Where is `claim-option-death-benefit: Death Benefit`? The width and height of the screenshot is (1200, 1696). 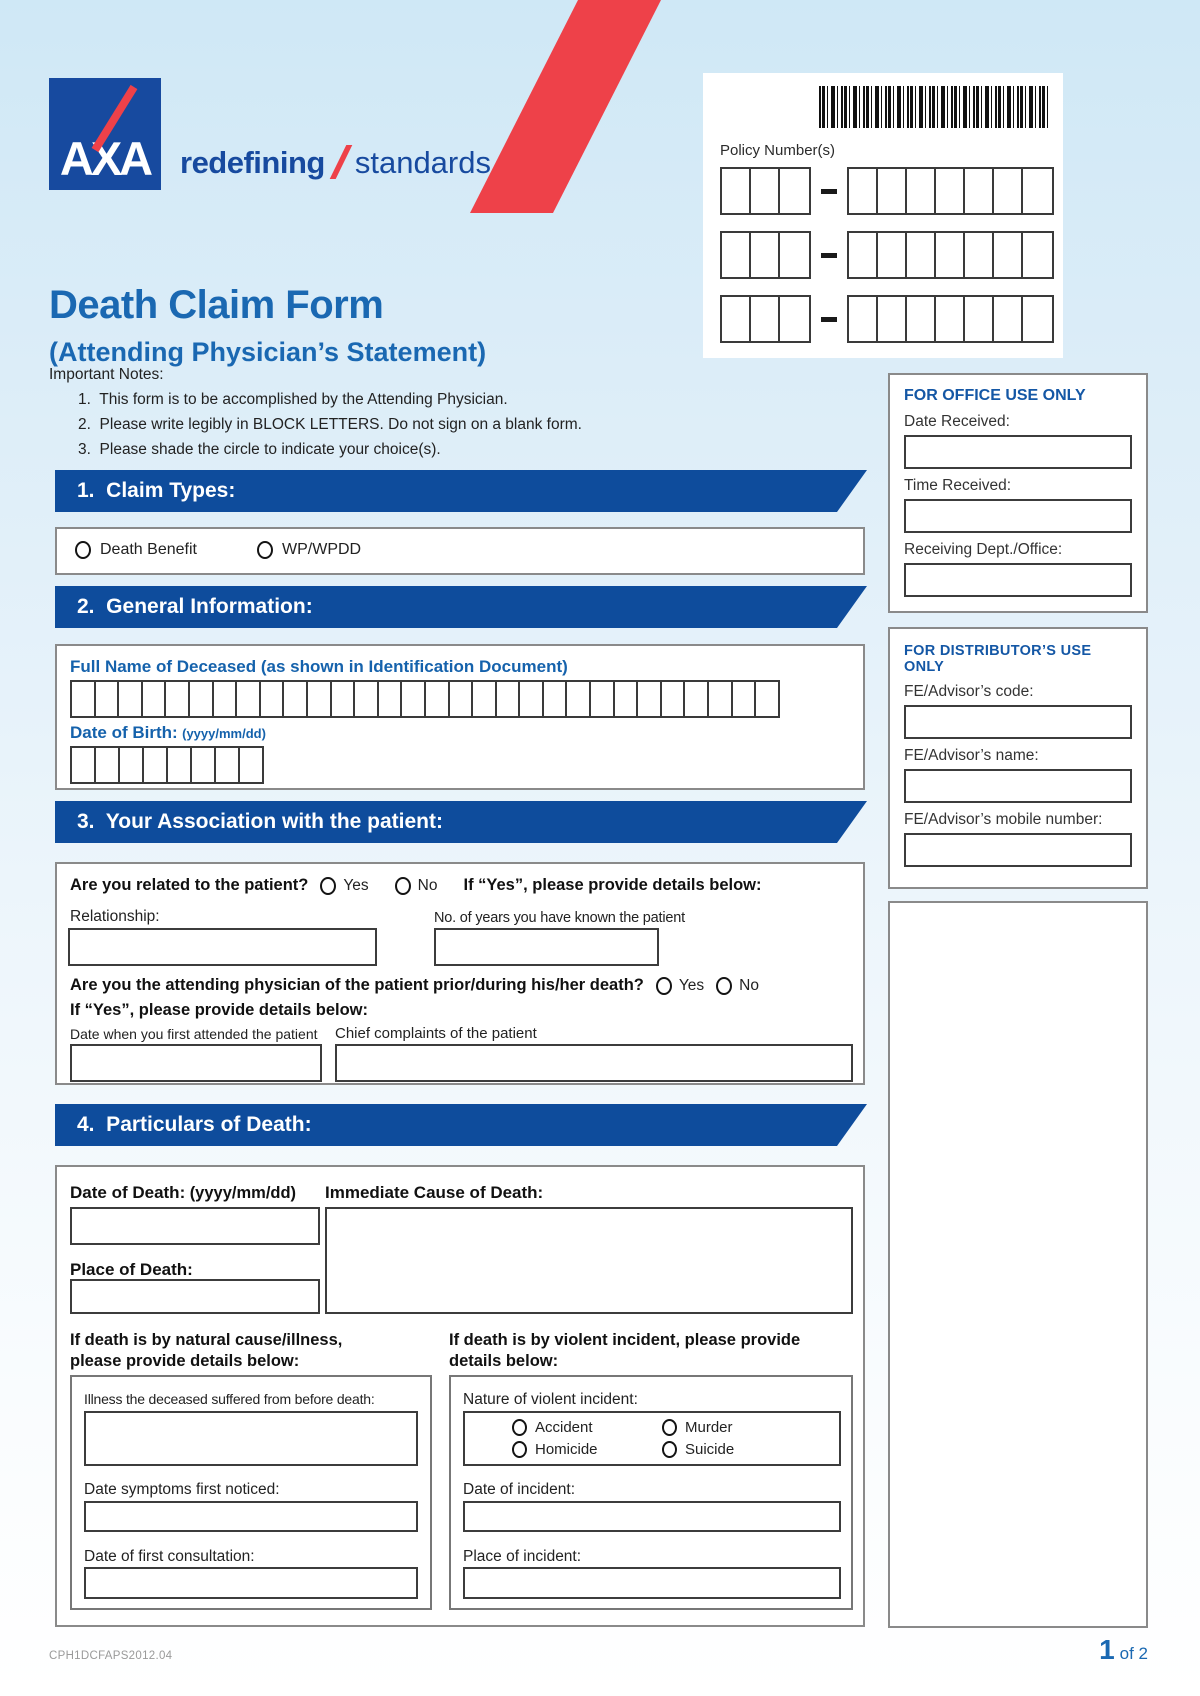 claim-option-death-benefit: Death Benefit is located at coordinates (136, 550).